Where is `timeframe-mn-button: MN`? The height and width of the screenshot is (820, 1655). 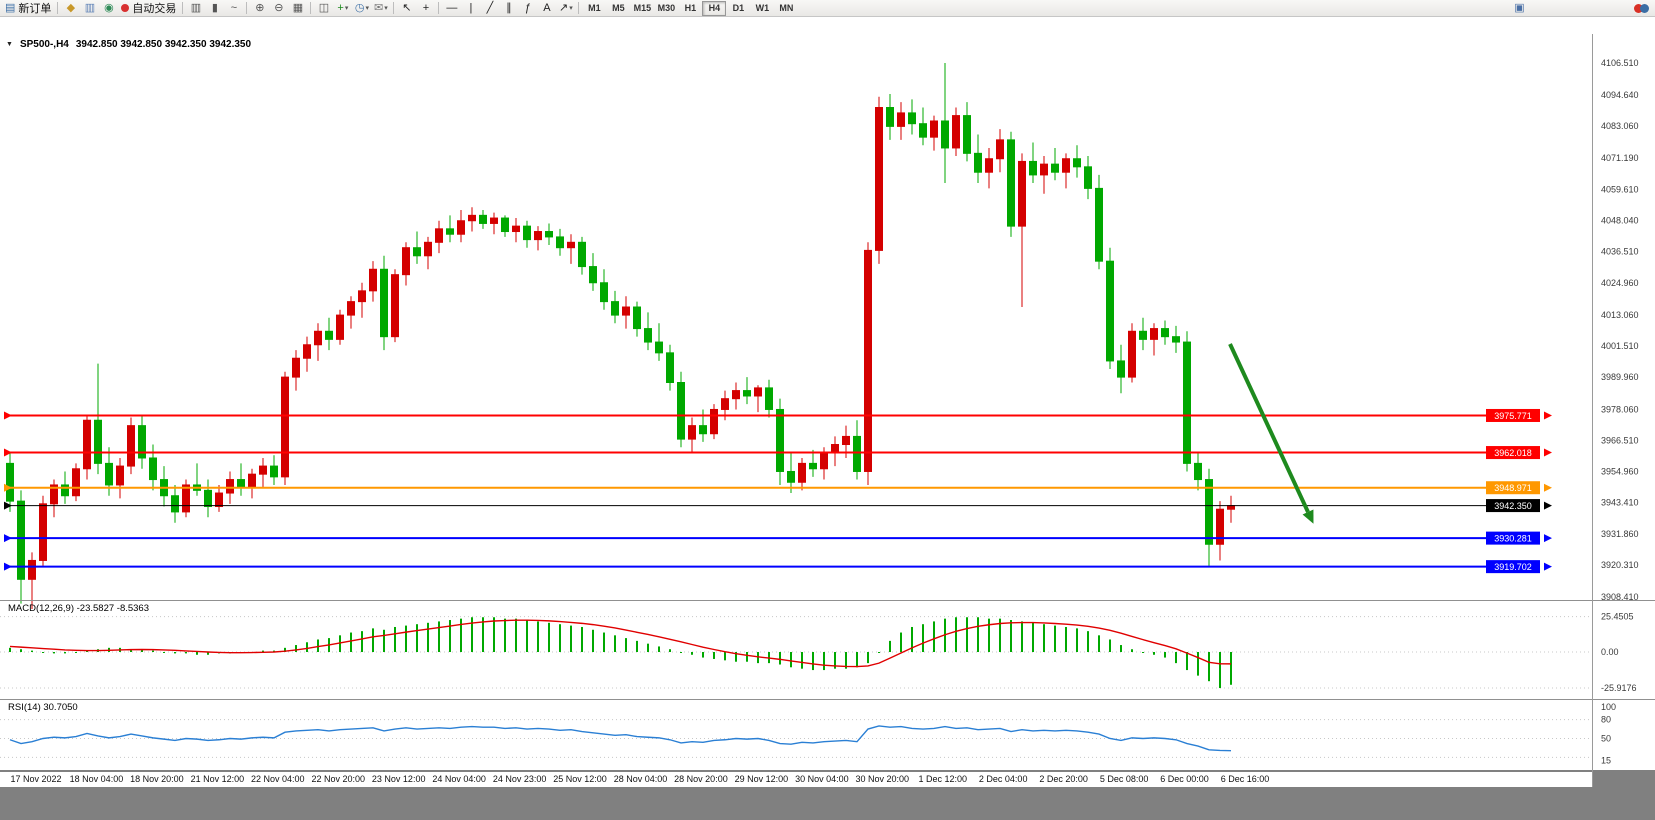 timeframe-mn-button: MN is located at coordinates (786, 8).